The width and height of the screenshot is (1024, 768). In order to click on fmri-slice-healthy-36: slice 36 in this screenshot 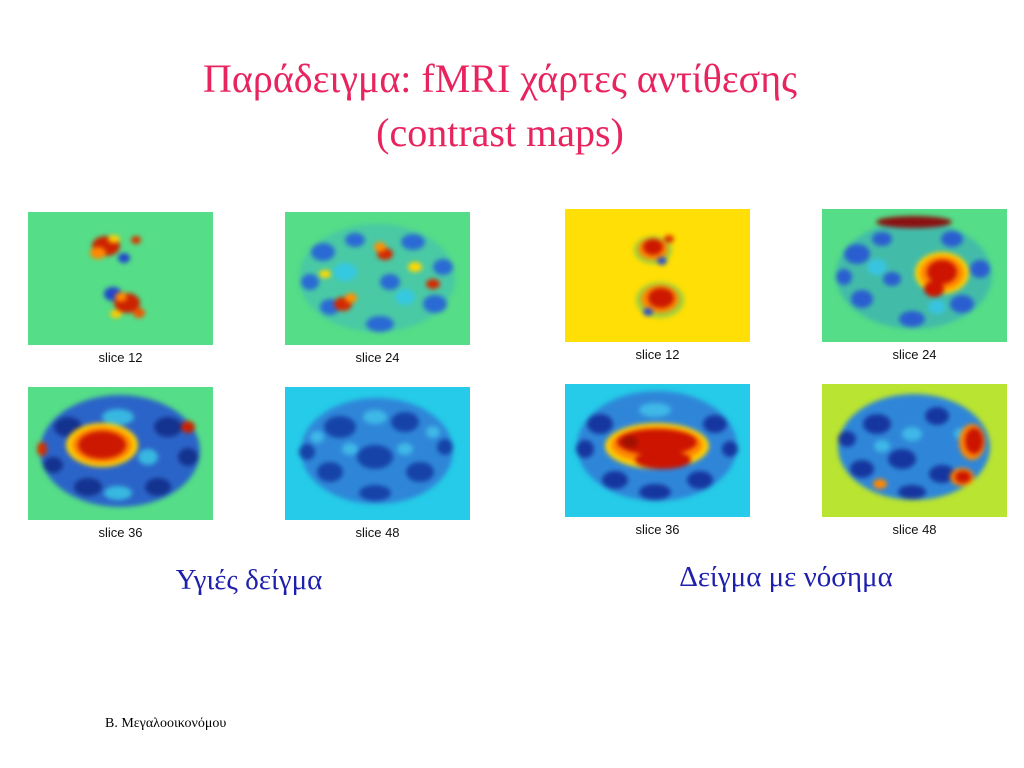, I will do `click(120, 463)`.